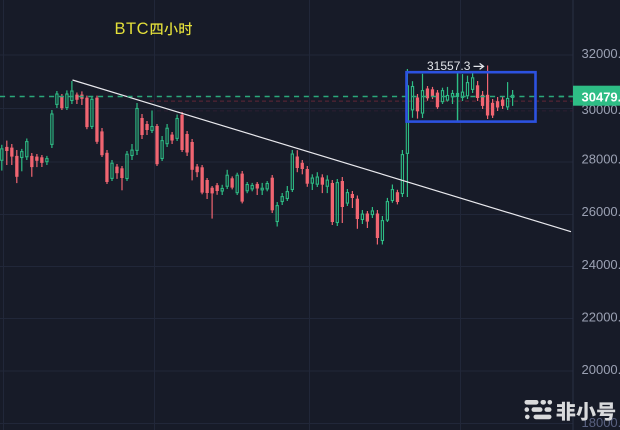 The height and width of the screenshot is (430, 620). Describe the element at coordinates (601, 159) in the screenshot. I see `svg-text: 28000.` at that location.